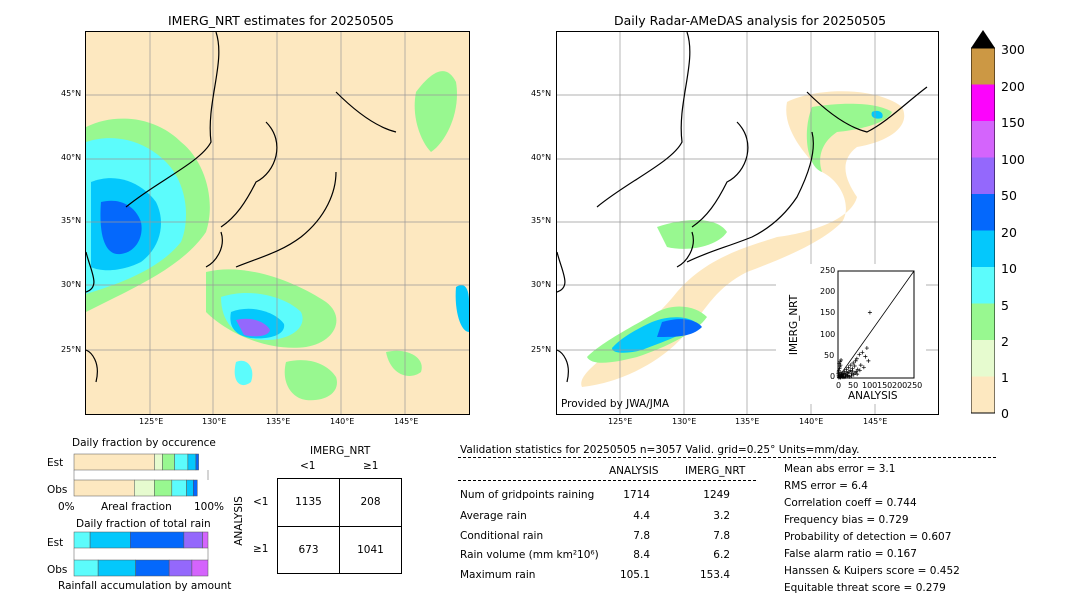 The image size is (1080, 612). I want to click on validation-row-label: Num of gridpoints raining, so click(527, 495).